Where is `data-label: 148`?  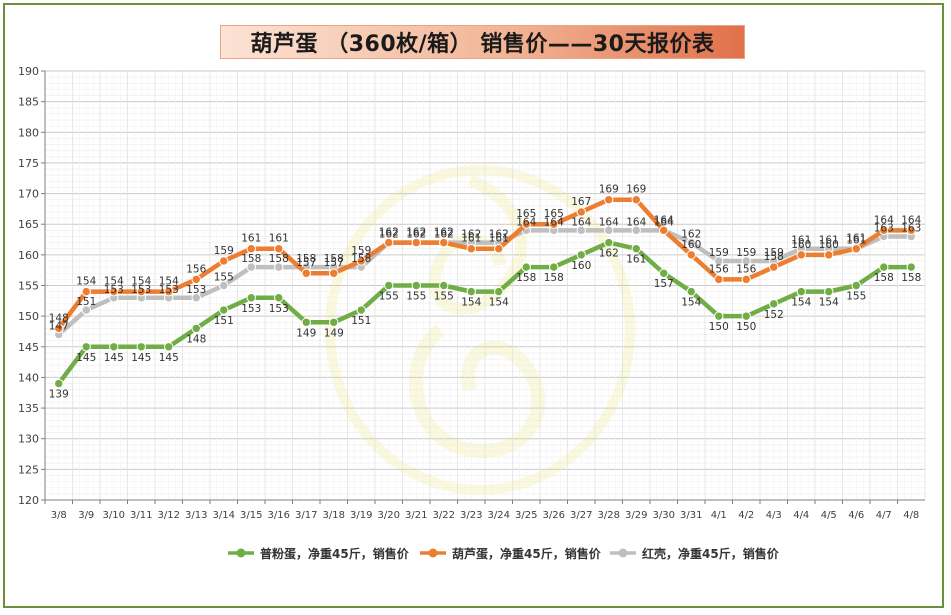
data-label: 148 is located at coordinates (59, 318).